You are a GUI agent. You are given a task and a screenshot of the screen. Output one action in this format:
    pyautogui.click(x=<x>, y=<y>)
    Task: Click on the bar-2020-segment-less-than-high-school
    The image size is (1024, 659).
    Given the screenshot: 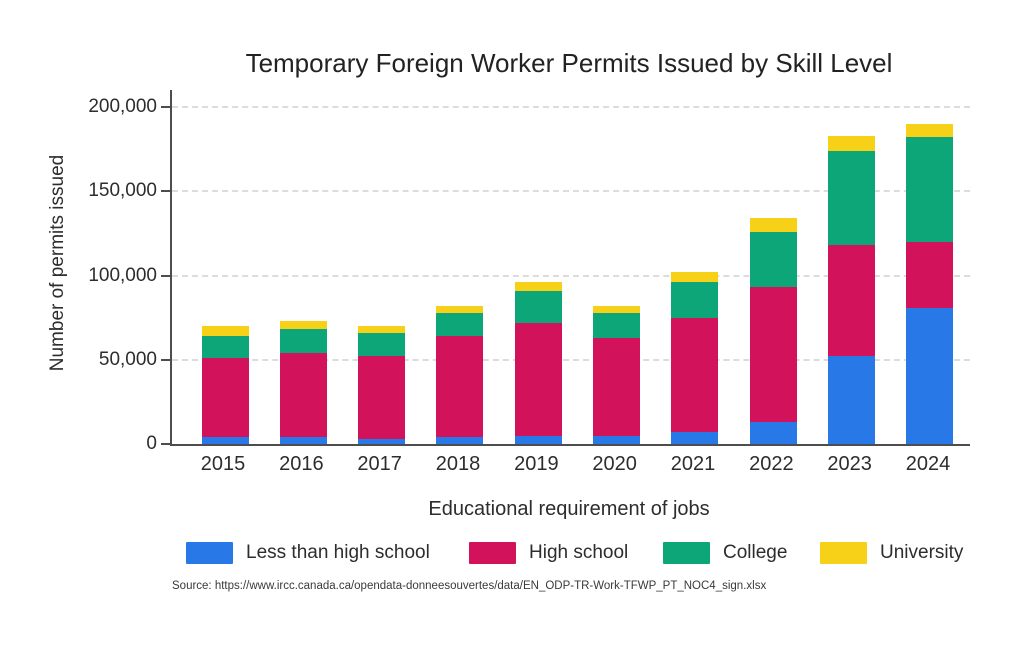 What is the action you would take?
    pyautogui.click(x=617, y=439)
    